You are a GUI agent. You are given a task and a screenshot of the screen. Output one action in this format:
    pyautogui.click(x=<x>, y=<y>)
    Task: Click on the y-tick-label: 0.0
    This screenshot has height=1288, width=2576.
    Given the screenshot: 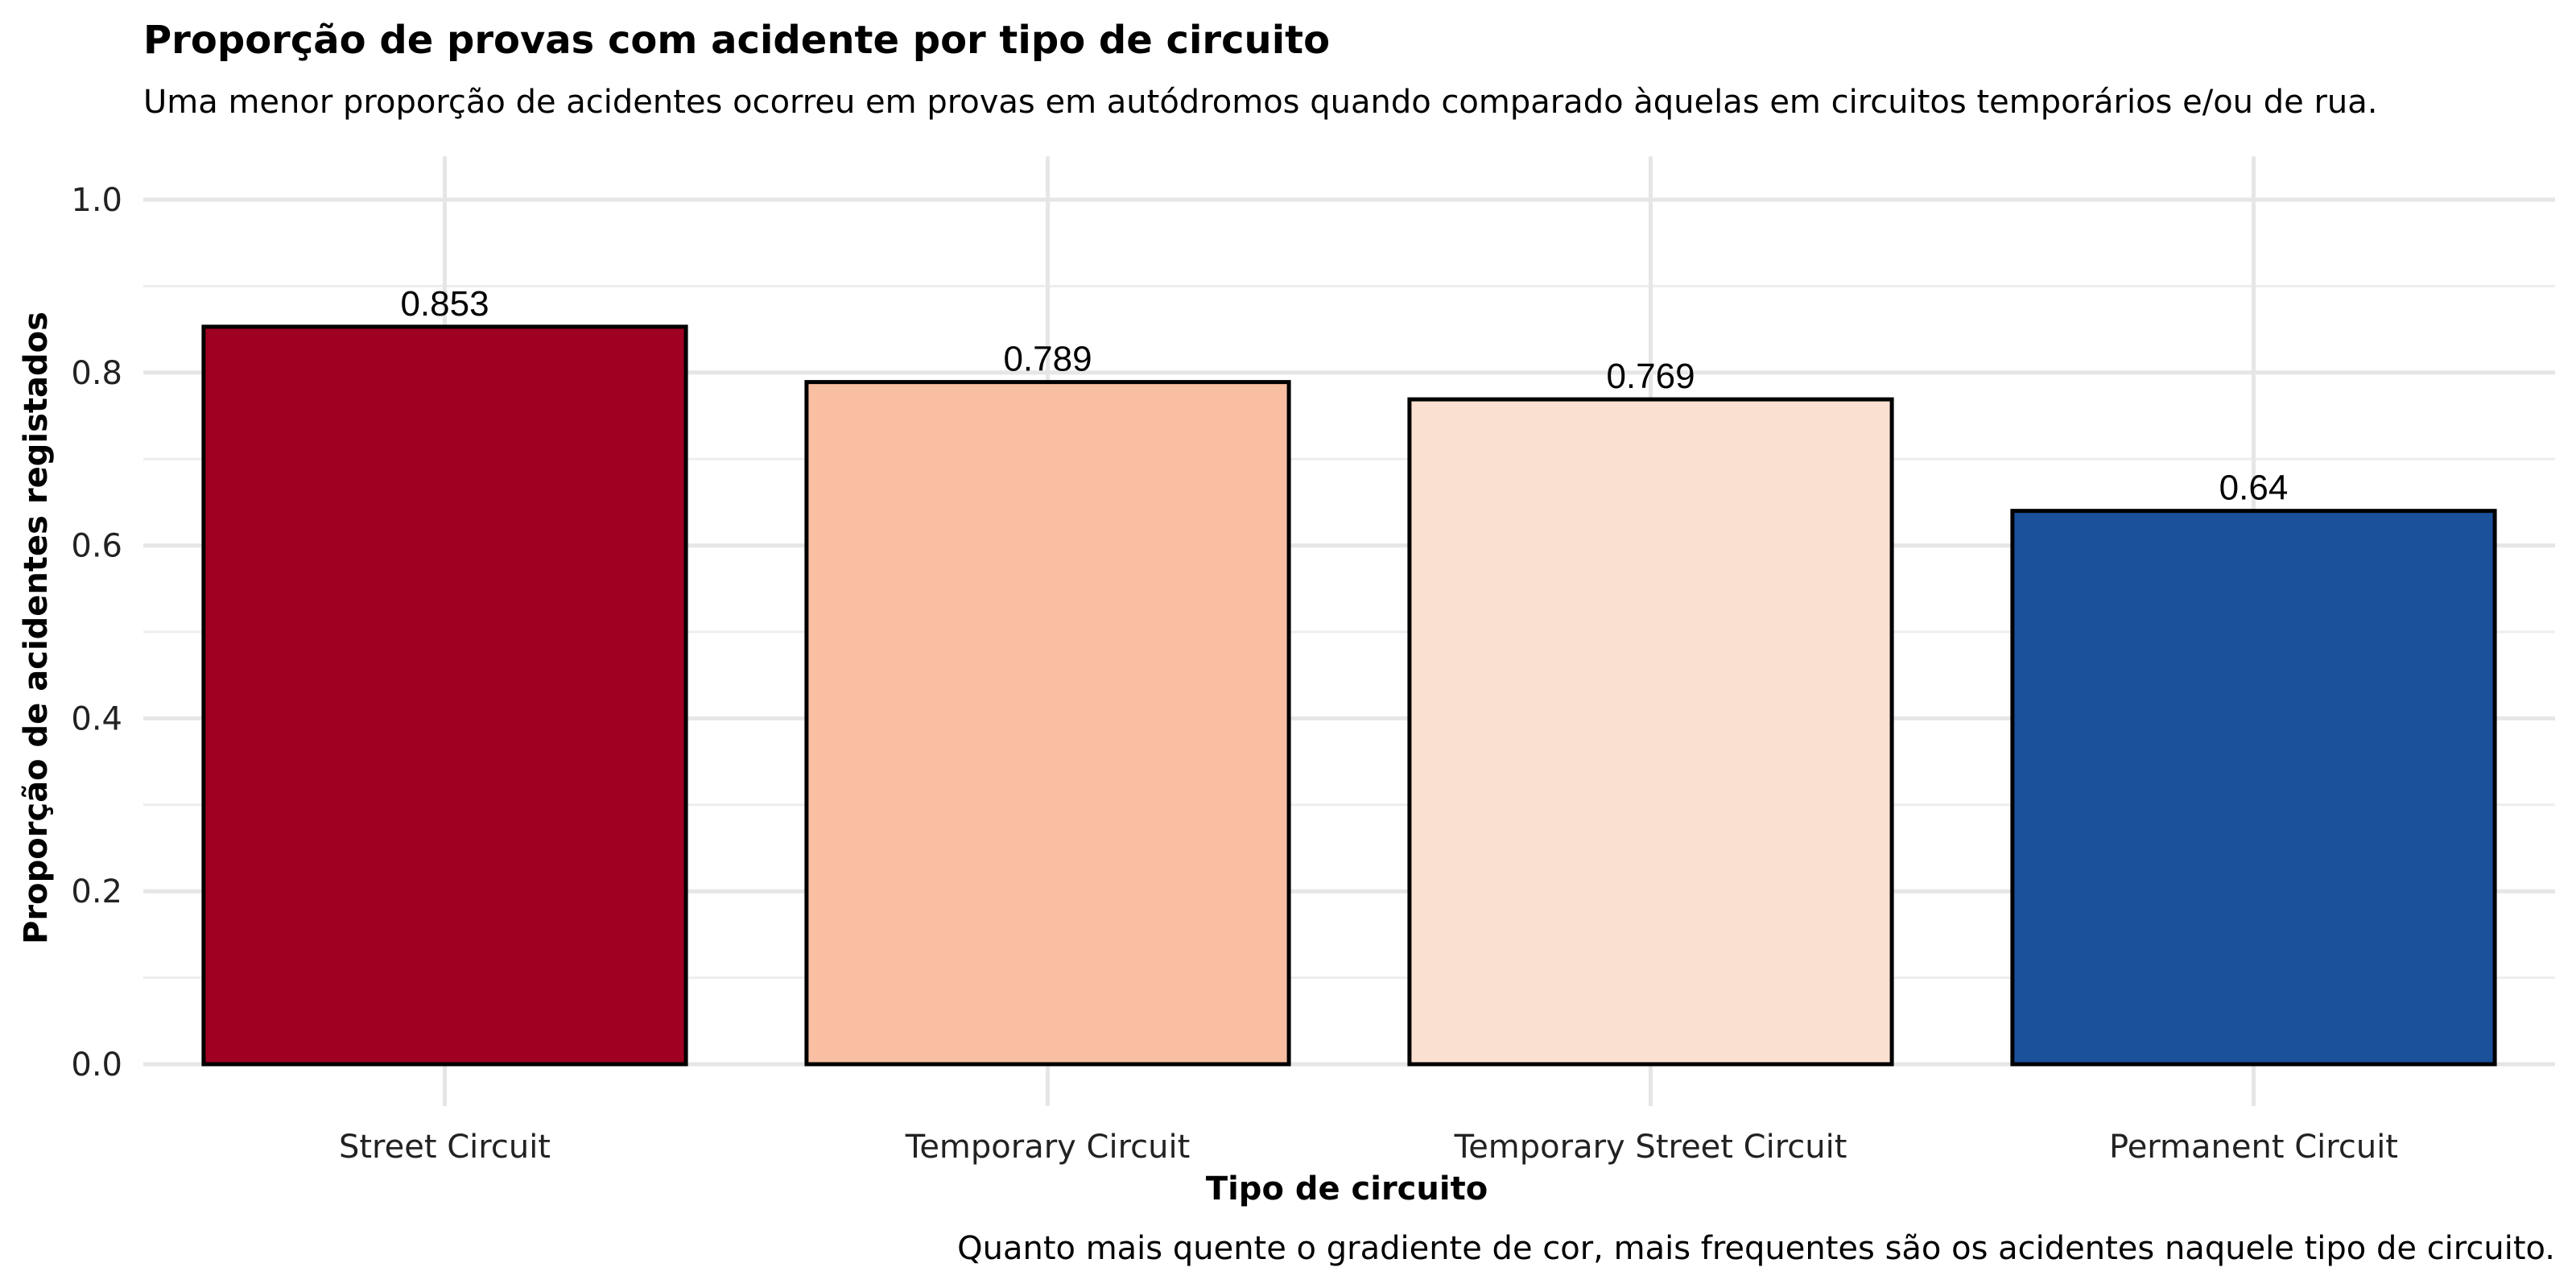 What is the action you would take?
    pyautogui.click(x=96, y=1065)
    